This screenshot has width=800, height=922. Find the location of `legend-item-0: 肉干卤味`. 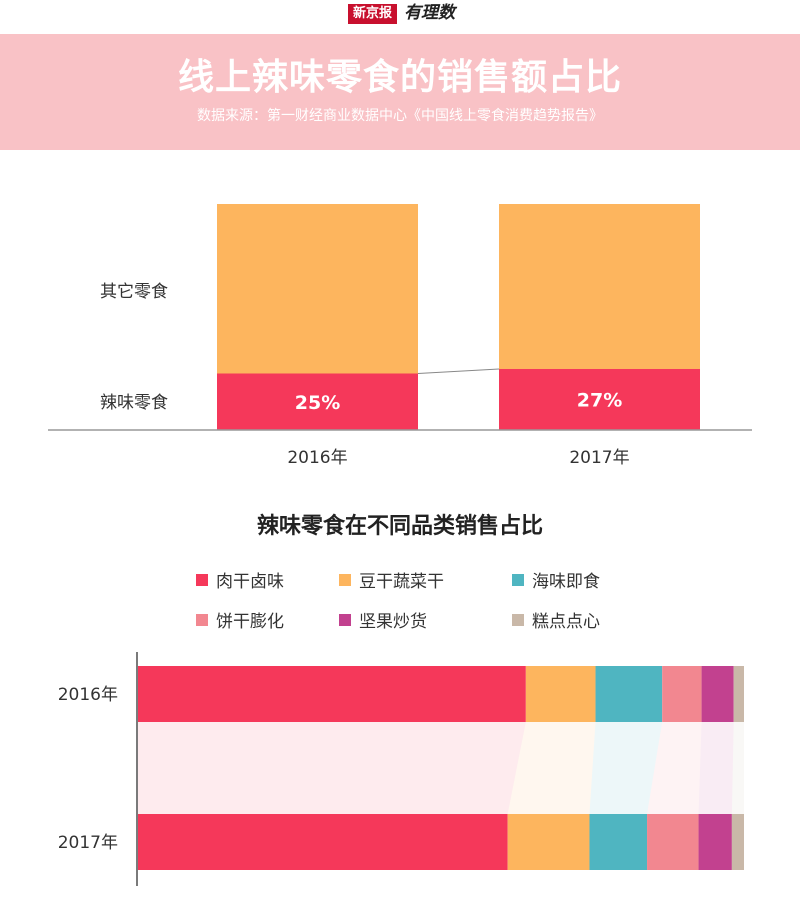

legend-item-0: 肉干卤味 is located at coordinates (240, 579).